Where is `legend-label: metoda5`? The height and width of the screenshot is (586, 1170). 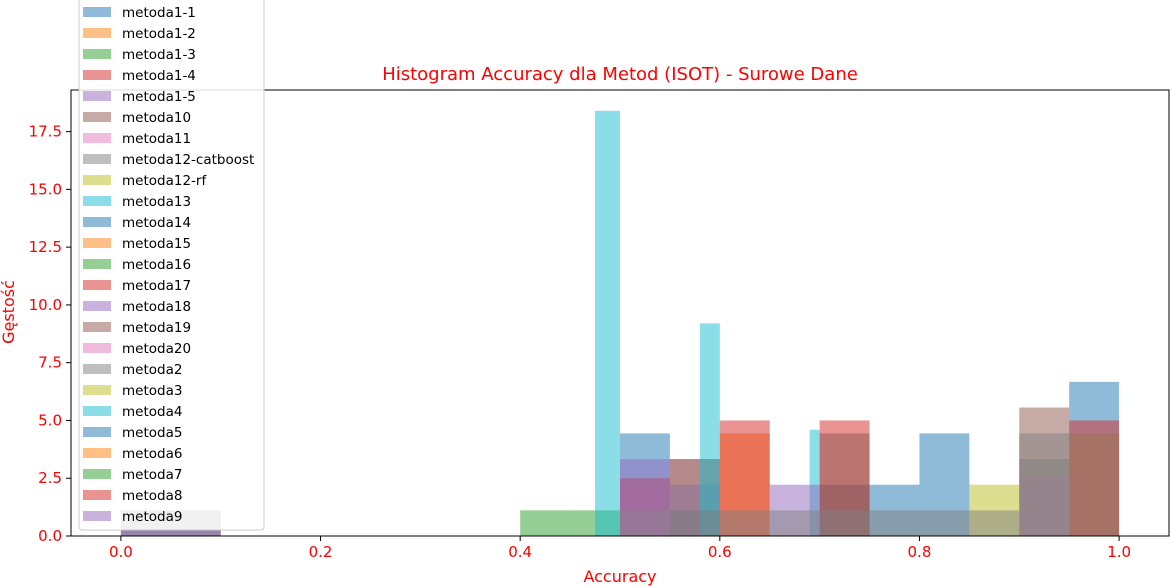
legend-label: metoda5 is located at coordinates (152, 433).